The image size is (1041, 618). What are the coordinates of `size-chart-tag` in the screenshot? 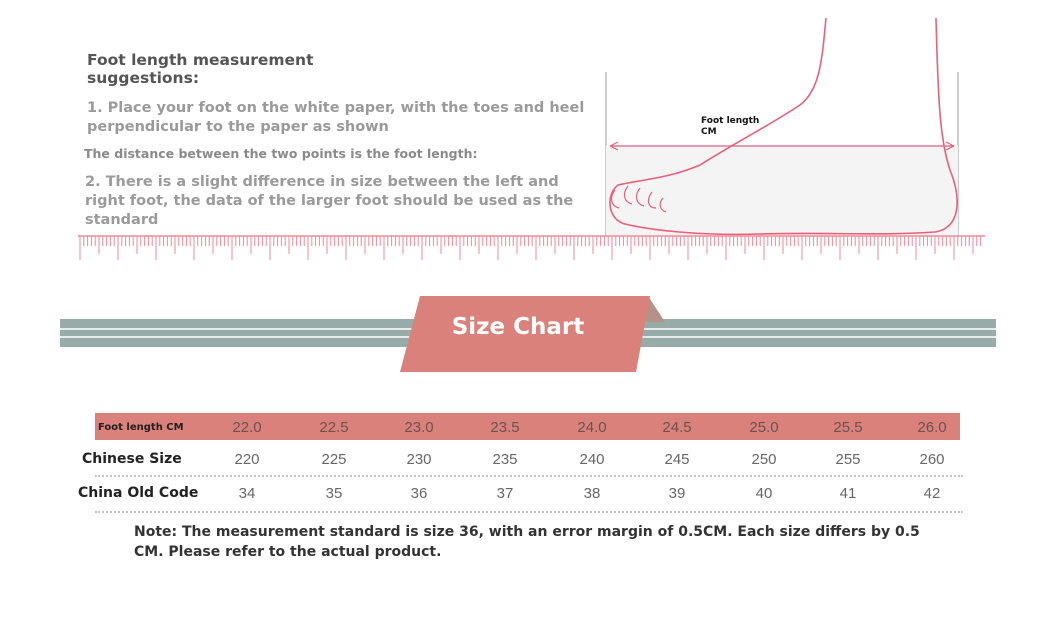 It's located at (532, 334).